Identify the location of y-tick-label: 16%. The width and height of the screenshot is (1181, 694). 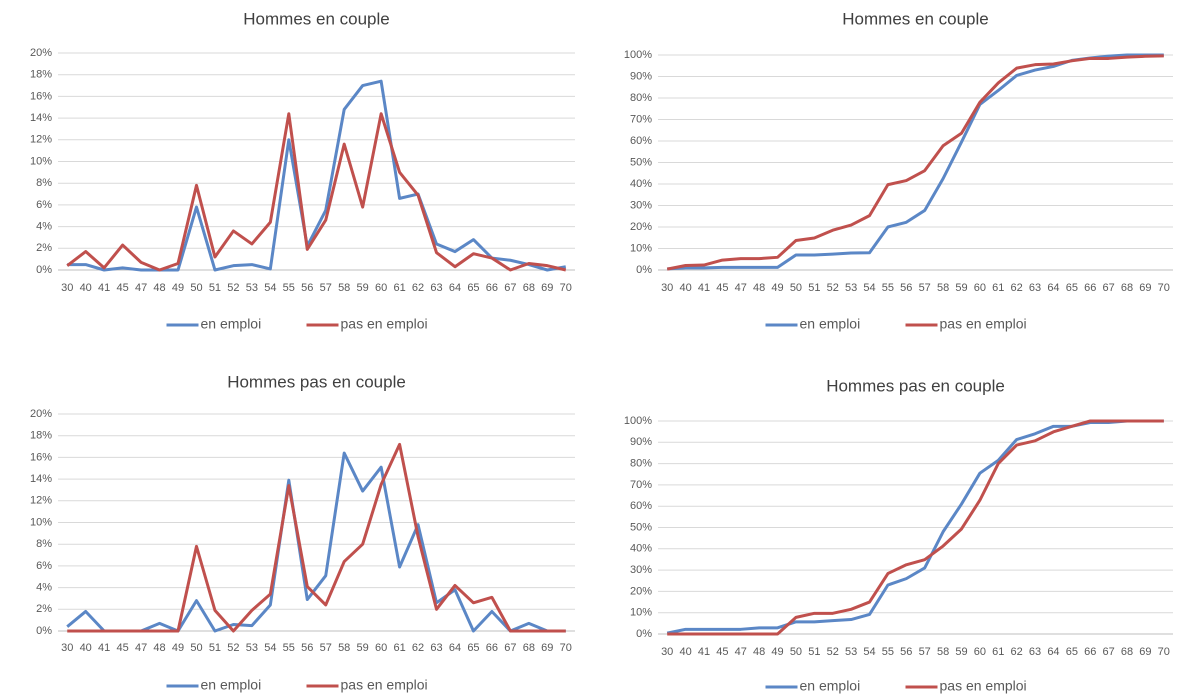
(41, 457).